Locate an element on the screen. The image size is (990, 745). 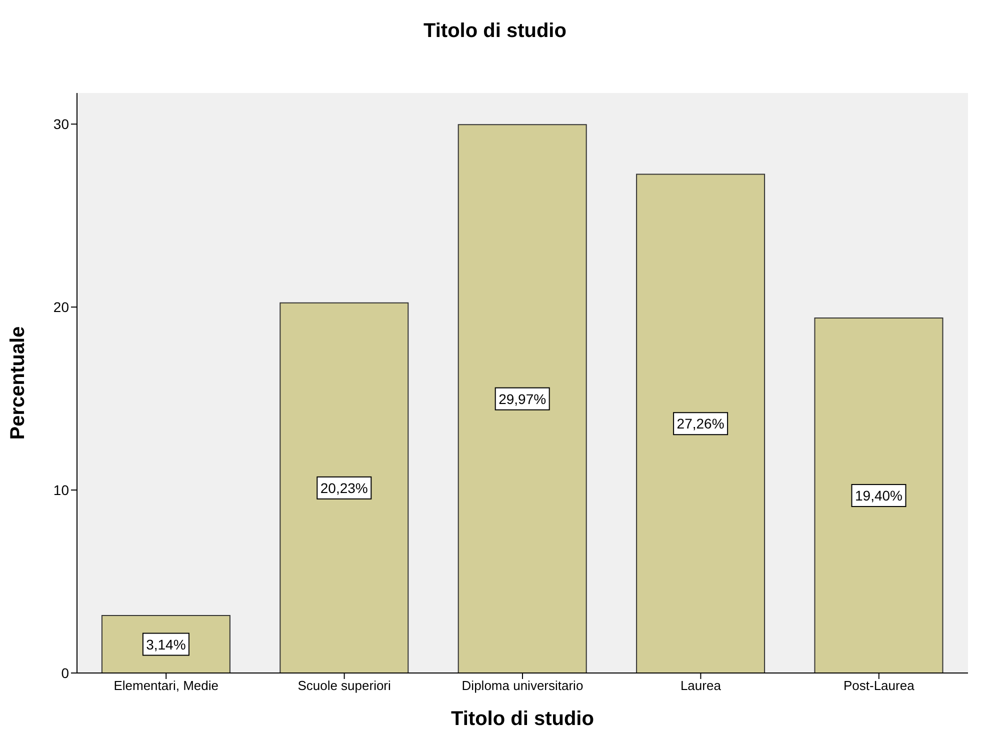
data-label: 27,26% is located at coordinates (700, 424).